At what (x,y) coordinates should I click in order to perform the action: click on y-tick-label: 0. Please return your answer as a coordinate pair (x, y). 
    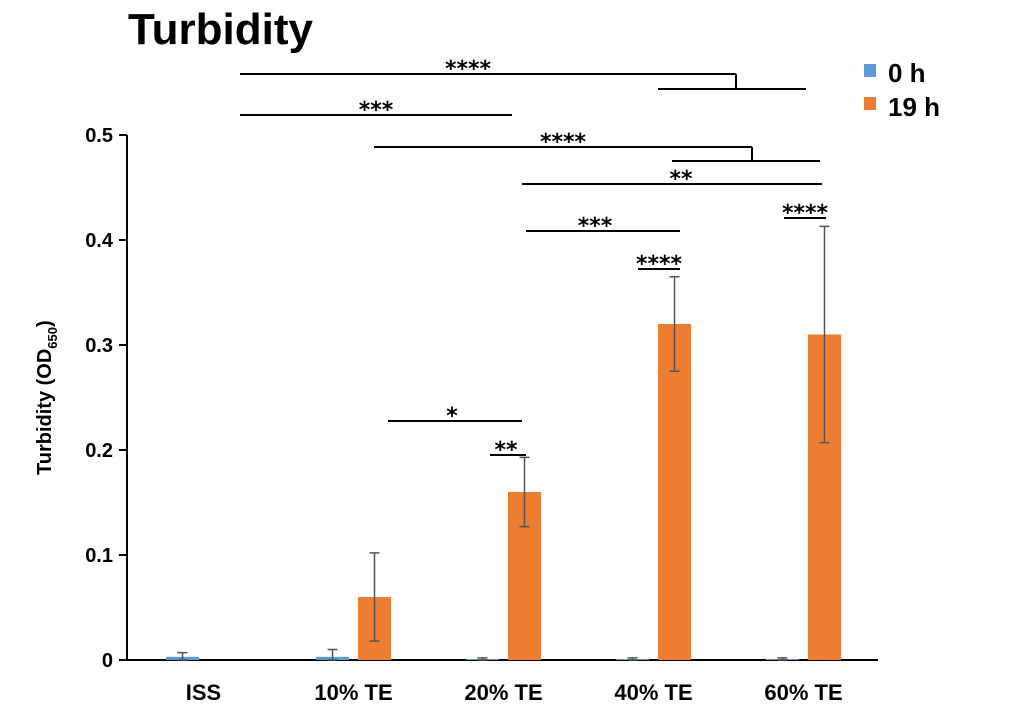
    Looking at the image, I should click on (107, 661).